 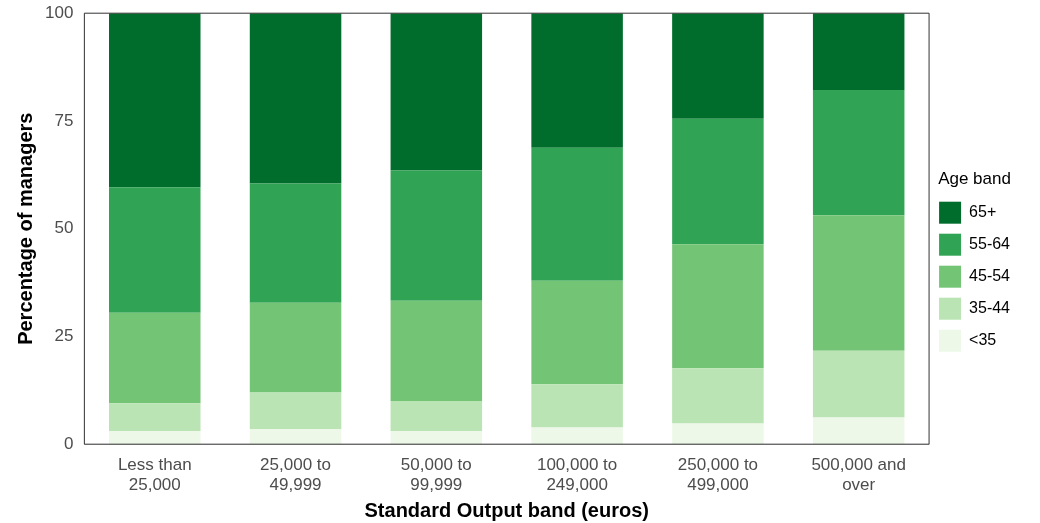 What do you see at coordinates (68, 443) in the screenshot?
I see `y-tick-label: 0` at bounding box center [68, 443].